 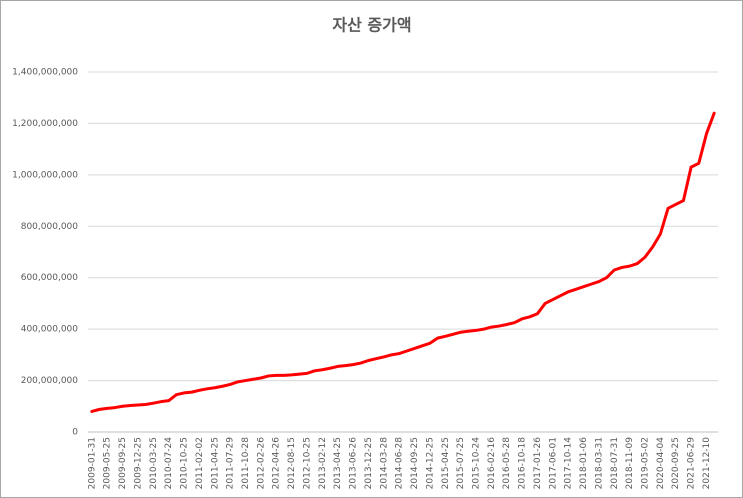 I want to click on x-tick-label: 2021-12-10, so click(x=707, y=463).